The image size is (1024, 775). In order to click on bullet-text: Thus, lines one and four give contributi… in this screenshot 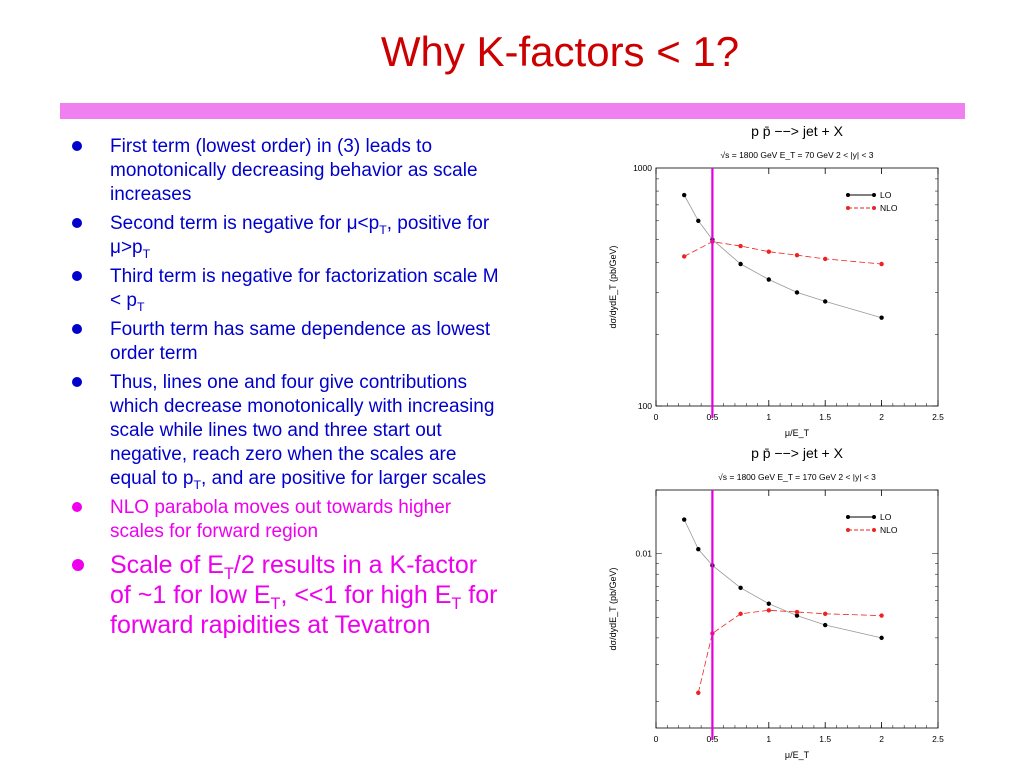, I will do `click(302, 430)`.